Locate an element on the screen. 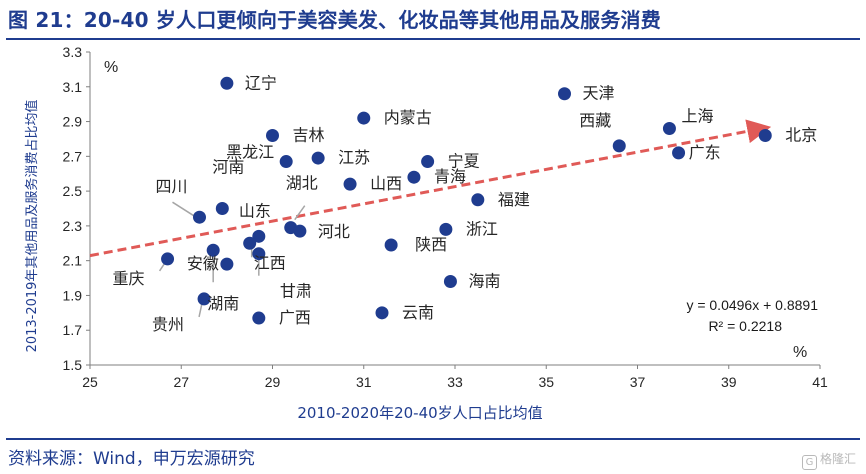 This screenshot has width=866, height=474. source-note: 资料来源：Wind，申万宏源研究 is located at coordinates (131, 459).